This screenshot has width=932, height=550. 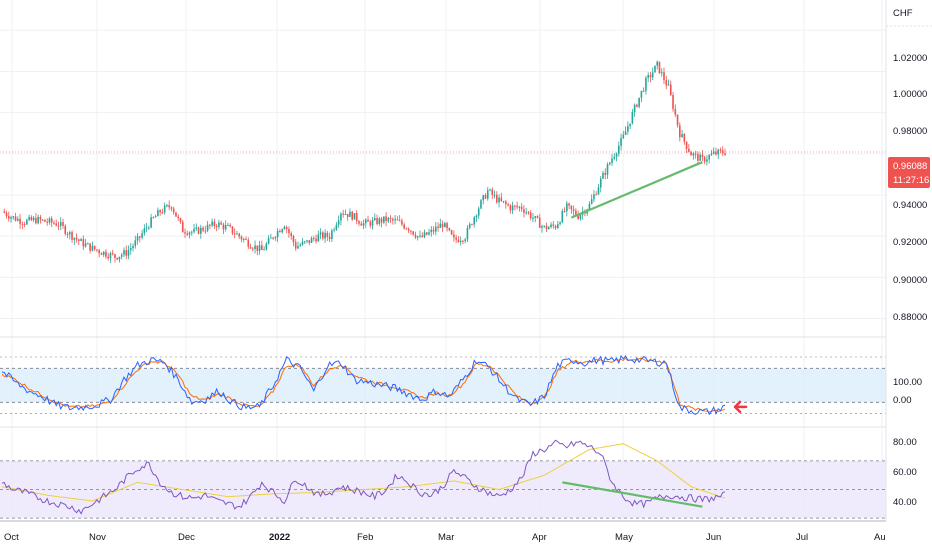 I want to click on time-label-jun: Jun, so click(x=713, y=537).